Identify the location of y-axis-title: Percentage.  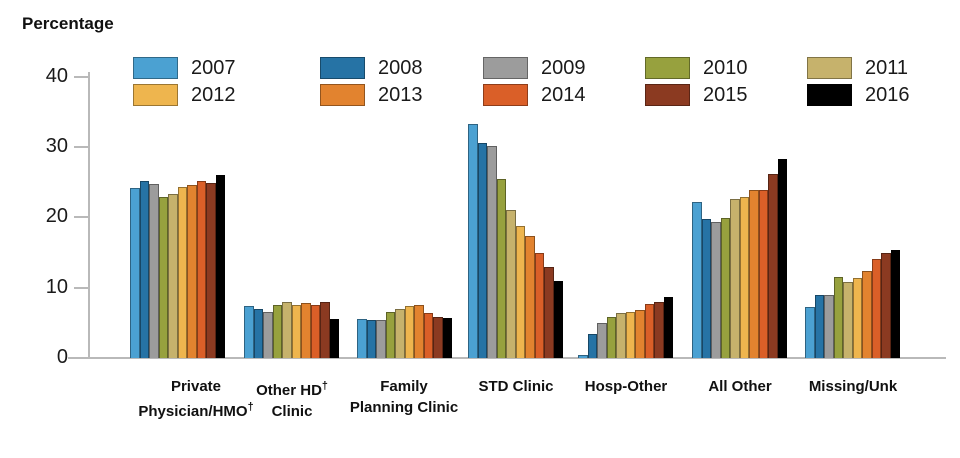
(68, 23).